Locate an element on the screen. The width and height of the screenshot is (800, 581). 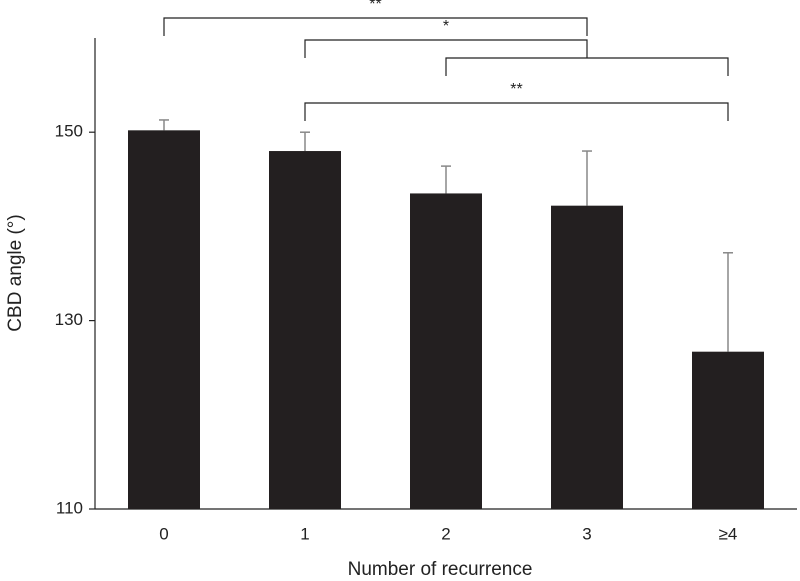
x-axis-label: Number of recurrence is located at coordinates (440, 569).